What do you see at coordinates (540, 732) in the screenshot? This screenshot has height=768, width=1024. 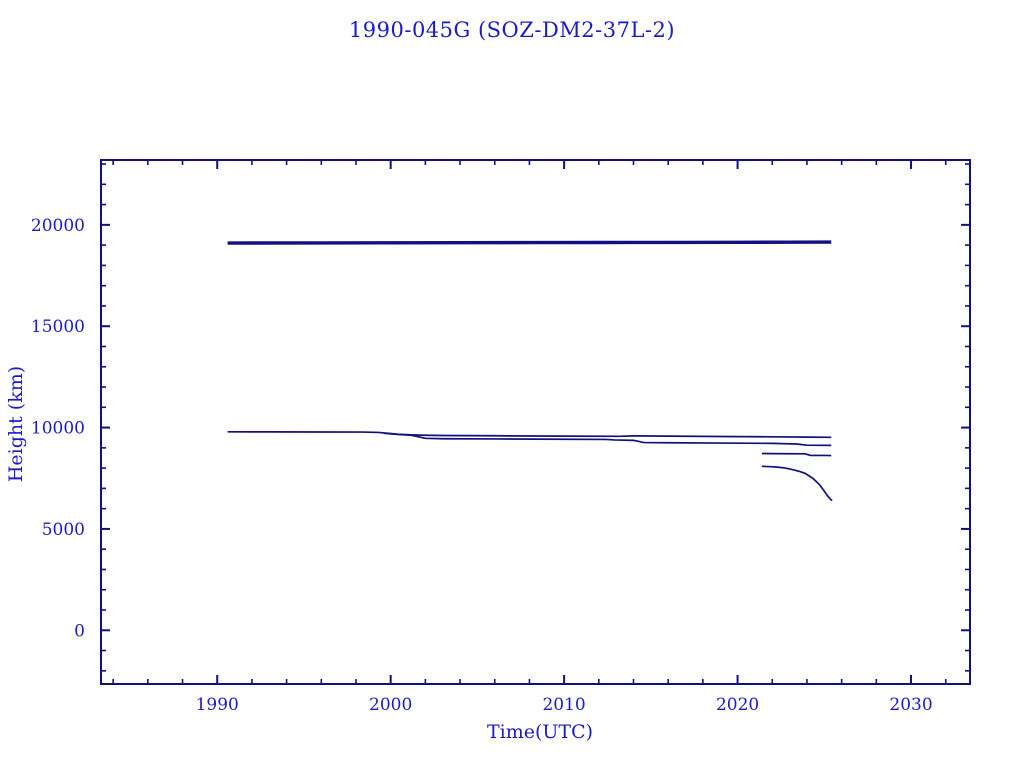 I see `x-axis-label: Time(UTC)` at bounding box center [540, 732].